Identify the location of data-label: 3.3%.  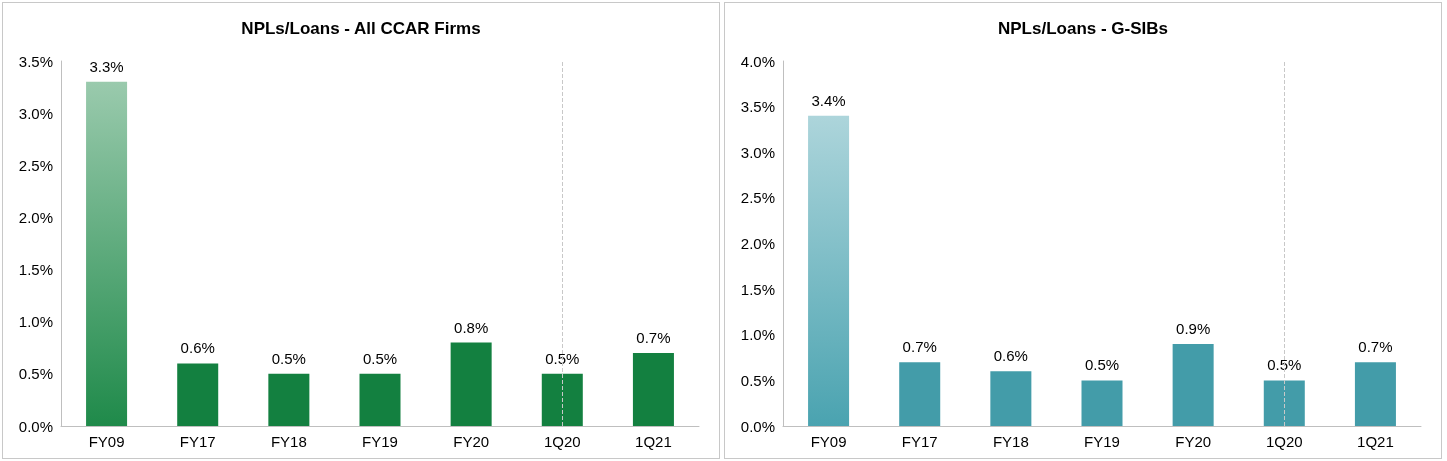
(106, 66).